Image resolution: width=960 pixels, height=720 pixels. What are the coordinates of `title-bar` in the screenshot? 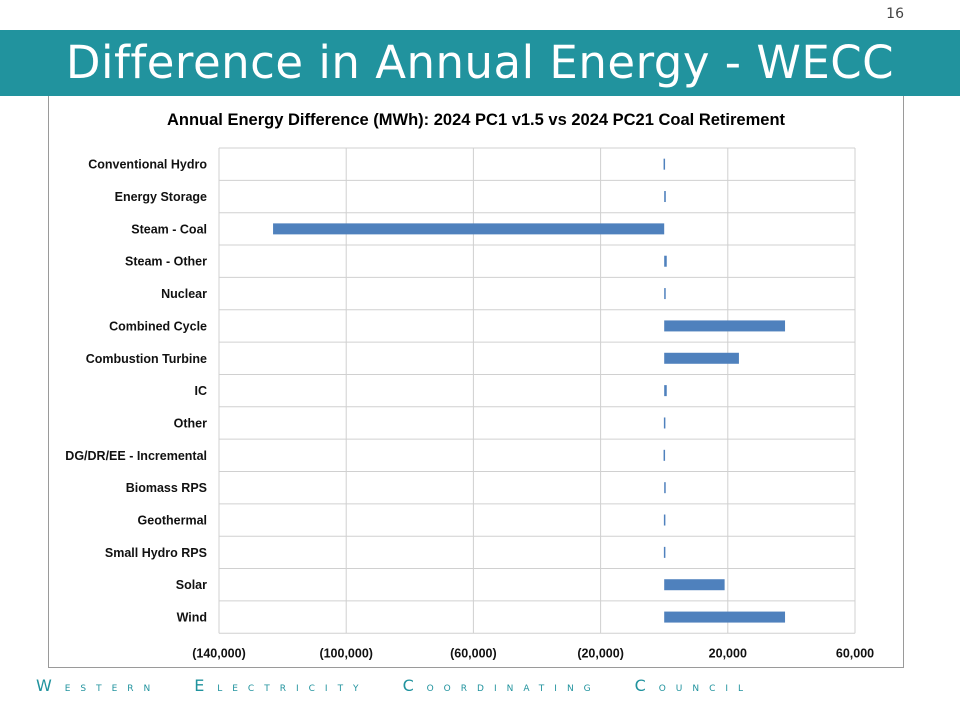 It's located at (480, 63).